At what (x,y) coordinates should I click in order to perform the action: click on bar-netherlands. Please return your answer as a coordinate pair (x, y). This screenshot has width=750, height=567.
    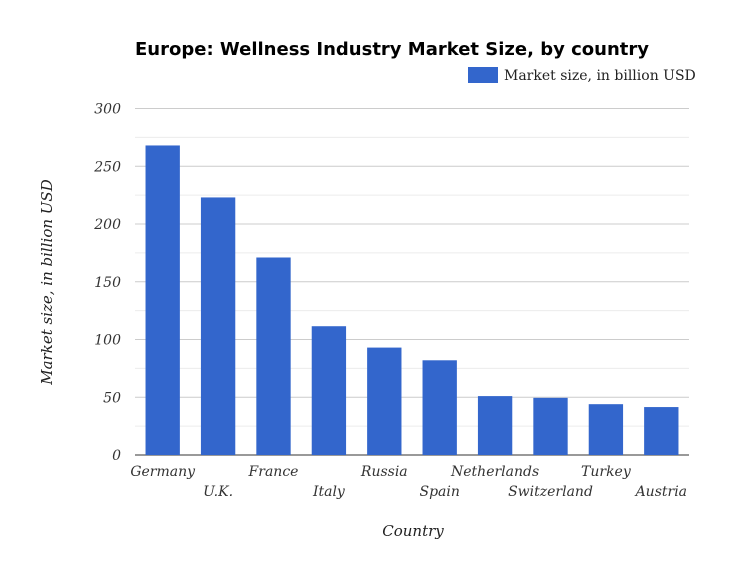
    Looking at the image, I should click on (495, 425).